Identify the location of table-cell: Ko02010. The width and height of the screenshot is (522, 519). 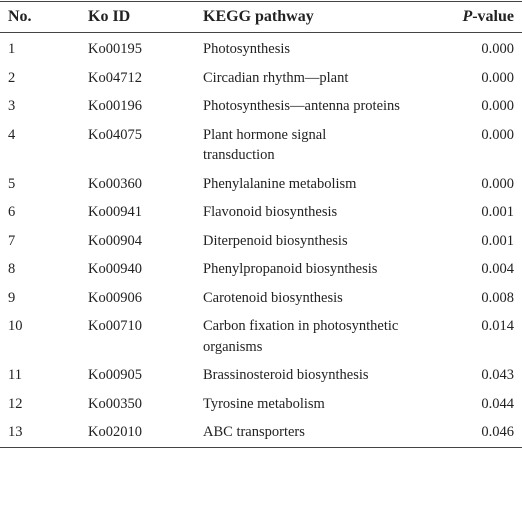
(115, 432).